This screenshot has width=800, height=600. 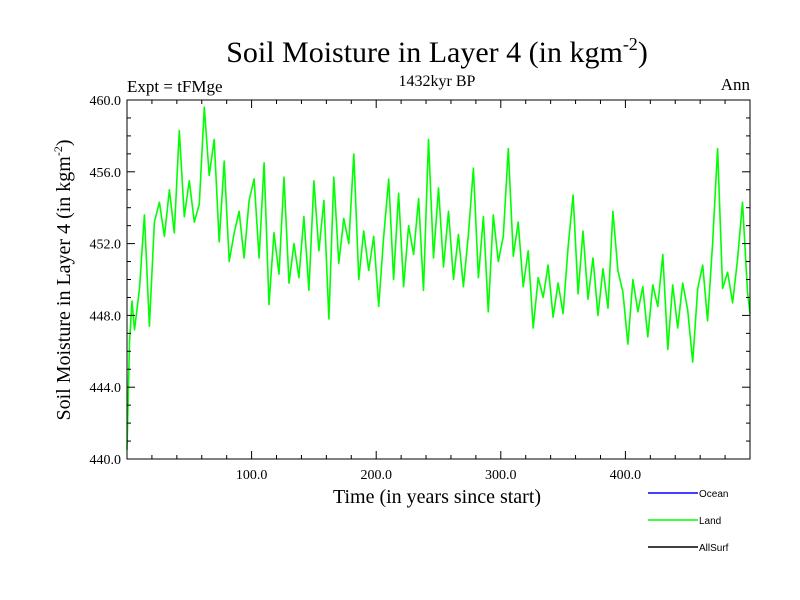 What do you see at coordinates (106, 245) in the screenshot?
I see `y-tick-label: 452.0` at bounding box center [106, 245].